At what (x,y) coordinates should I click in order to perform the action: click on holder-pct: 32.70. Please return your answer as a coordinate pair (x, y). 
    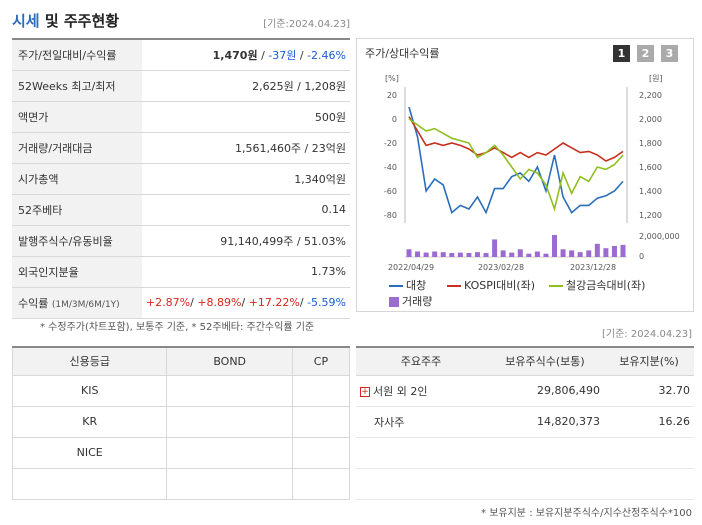
    Looking at the image, I should click on (649, 391).